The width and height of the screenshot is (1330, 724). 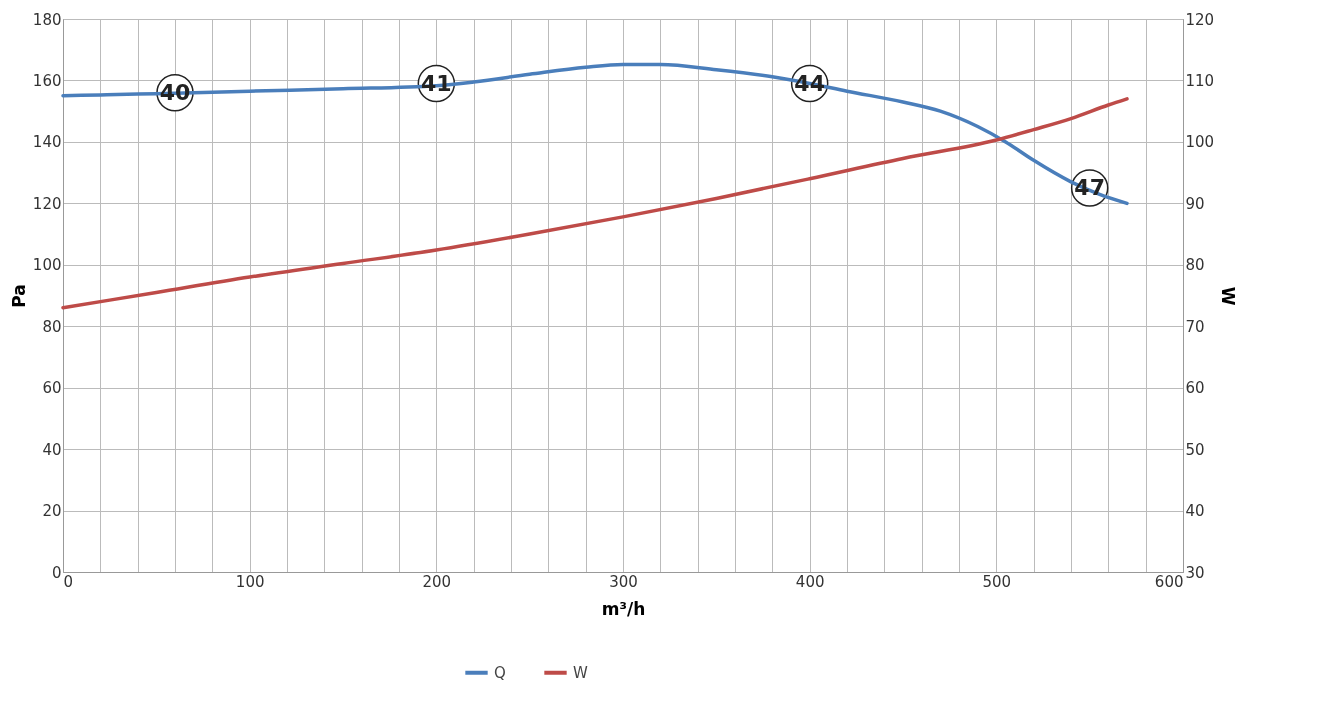 I want to click on y-tick-label: 40, so click(x=52, y=449).